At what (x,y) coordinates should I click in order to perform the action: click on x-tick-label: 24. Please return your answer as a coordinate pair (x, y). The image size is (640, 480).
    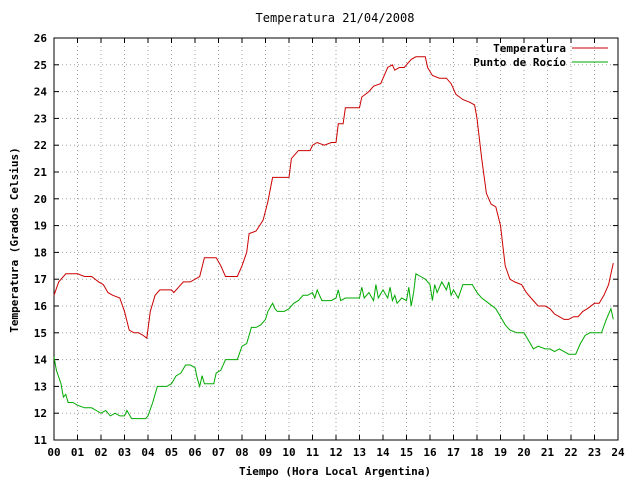
    Looking at the image, I should click on (618, 452).